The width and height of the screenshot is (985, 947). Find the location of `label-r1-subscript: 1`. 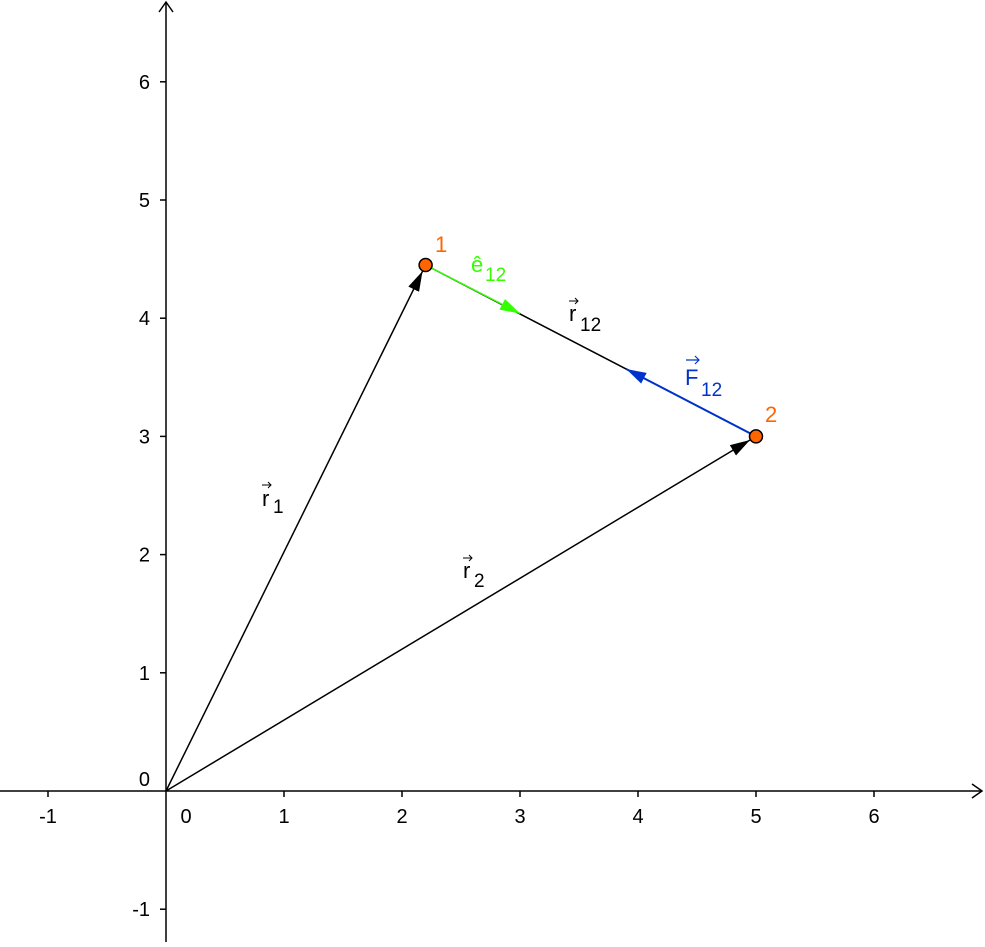

label-r1-subscript: 1 is located at coordinates (278, 507).